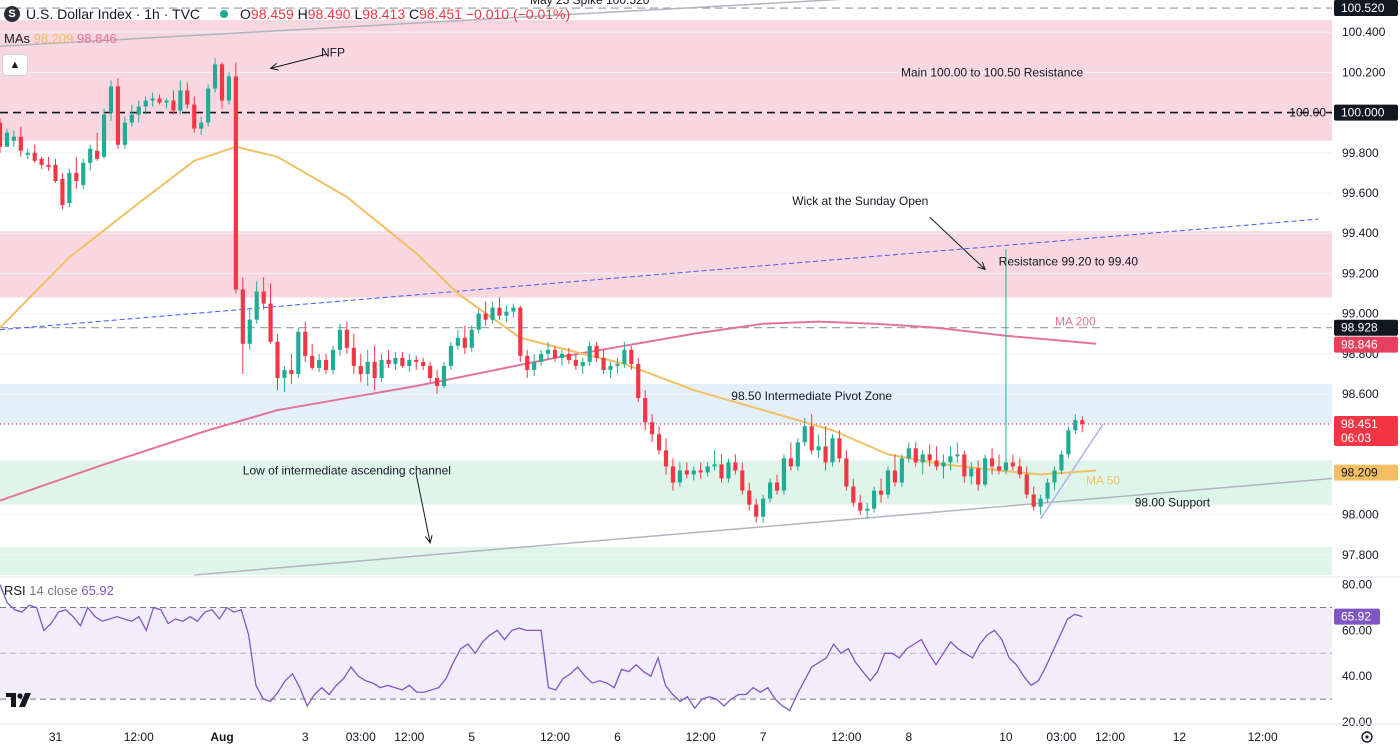  I want to click on rsi-legend: RSI 14 close 65.92, so click(59, 590).